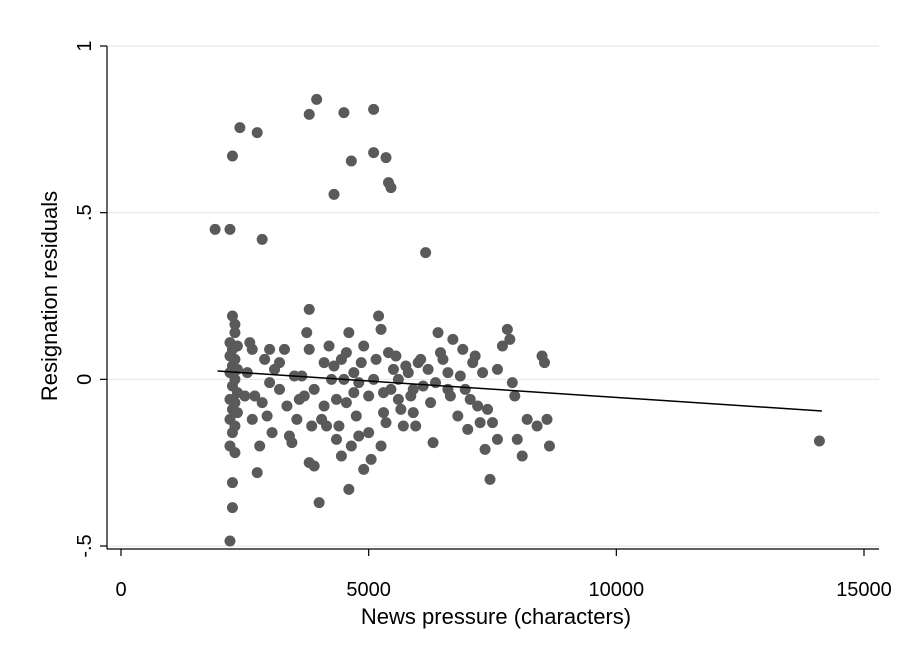 The height and width of the screenshot is (648, 901). Describe the element at coordinates (617, 590) in the screenshot. I see `x-tick-label-2: 10000` at that location.